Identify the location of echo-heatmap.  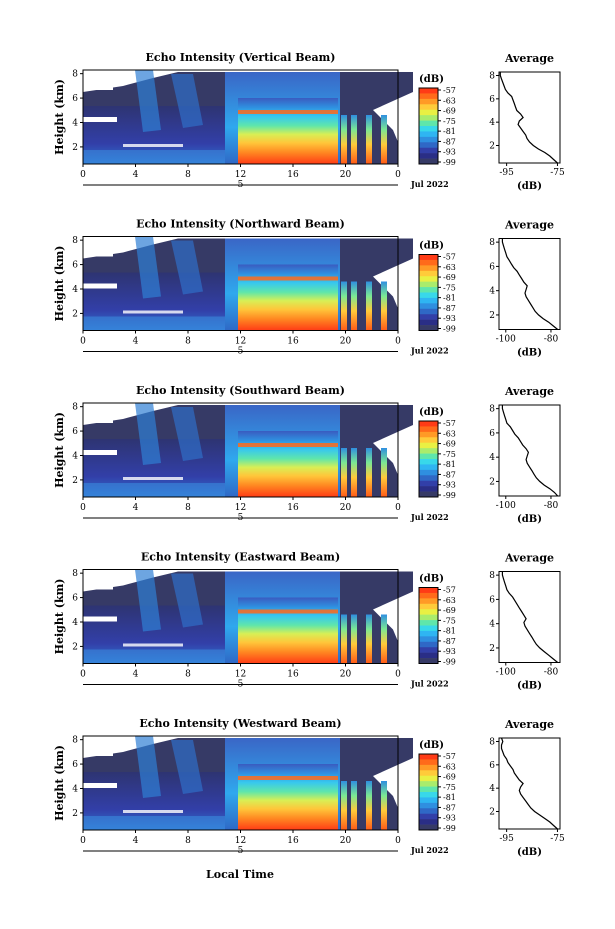
(247, 117).